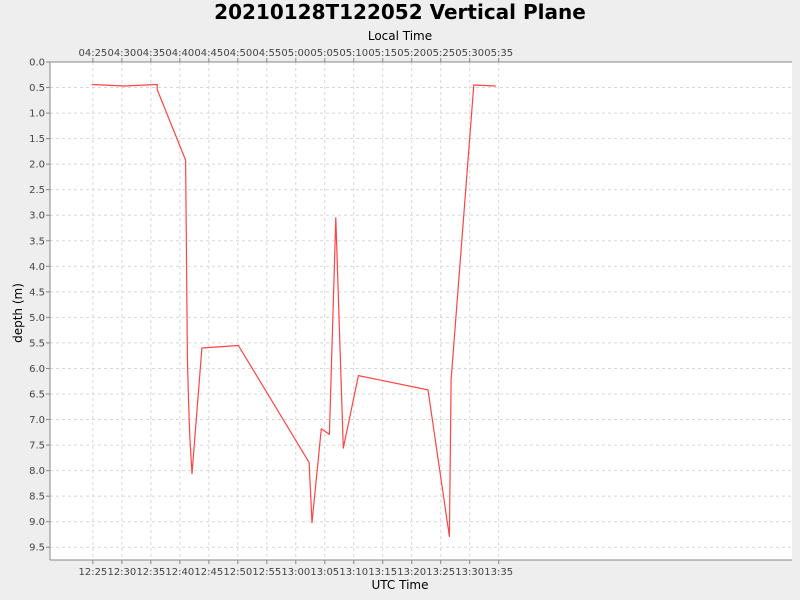 The height and width of the screenshot is (600, 800). What do you see at coordinates (121, 572) in the screenshot?
I see `utc-tick-label: 12:30` at bounding box center [121, 572].